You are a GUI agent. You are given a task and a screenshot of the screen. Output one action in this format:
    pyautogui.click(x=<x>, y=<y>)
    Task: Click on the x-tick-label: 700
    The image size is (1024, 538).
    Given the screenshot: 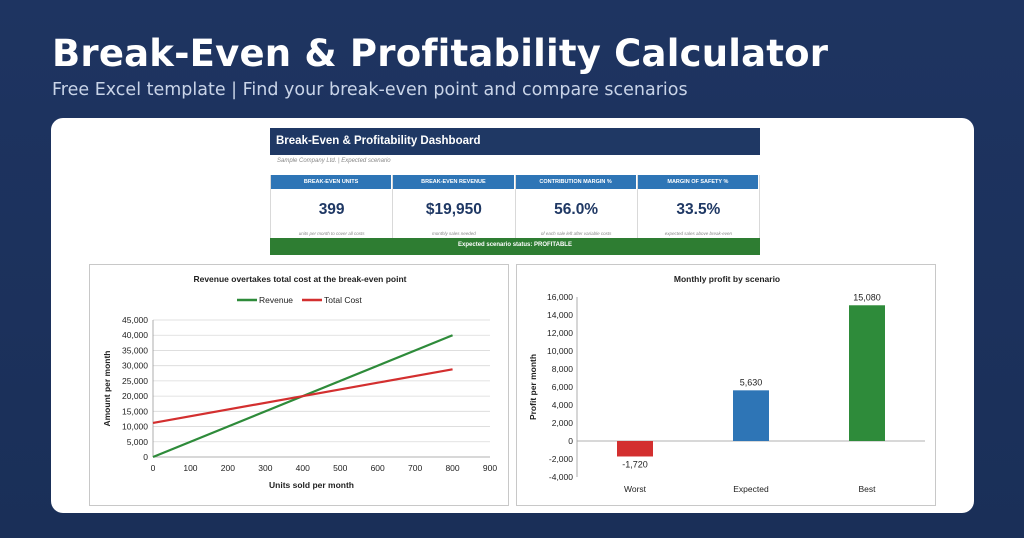 What is the action you would take?
    pyautogui.click(x=415, y=468)
    